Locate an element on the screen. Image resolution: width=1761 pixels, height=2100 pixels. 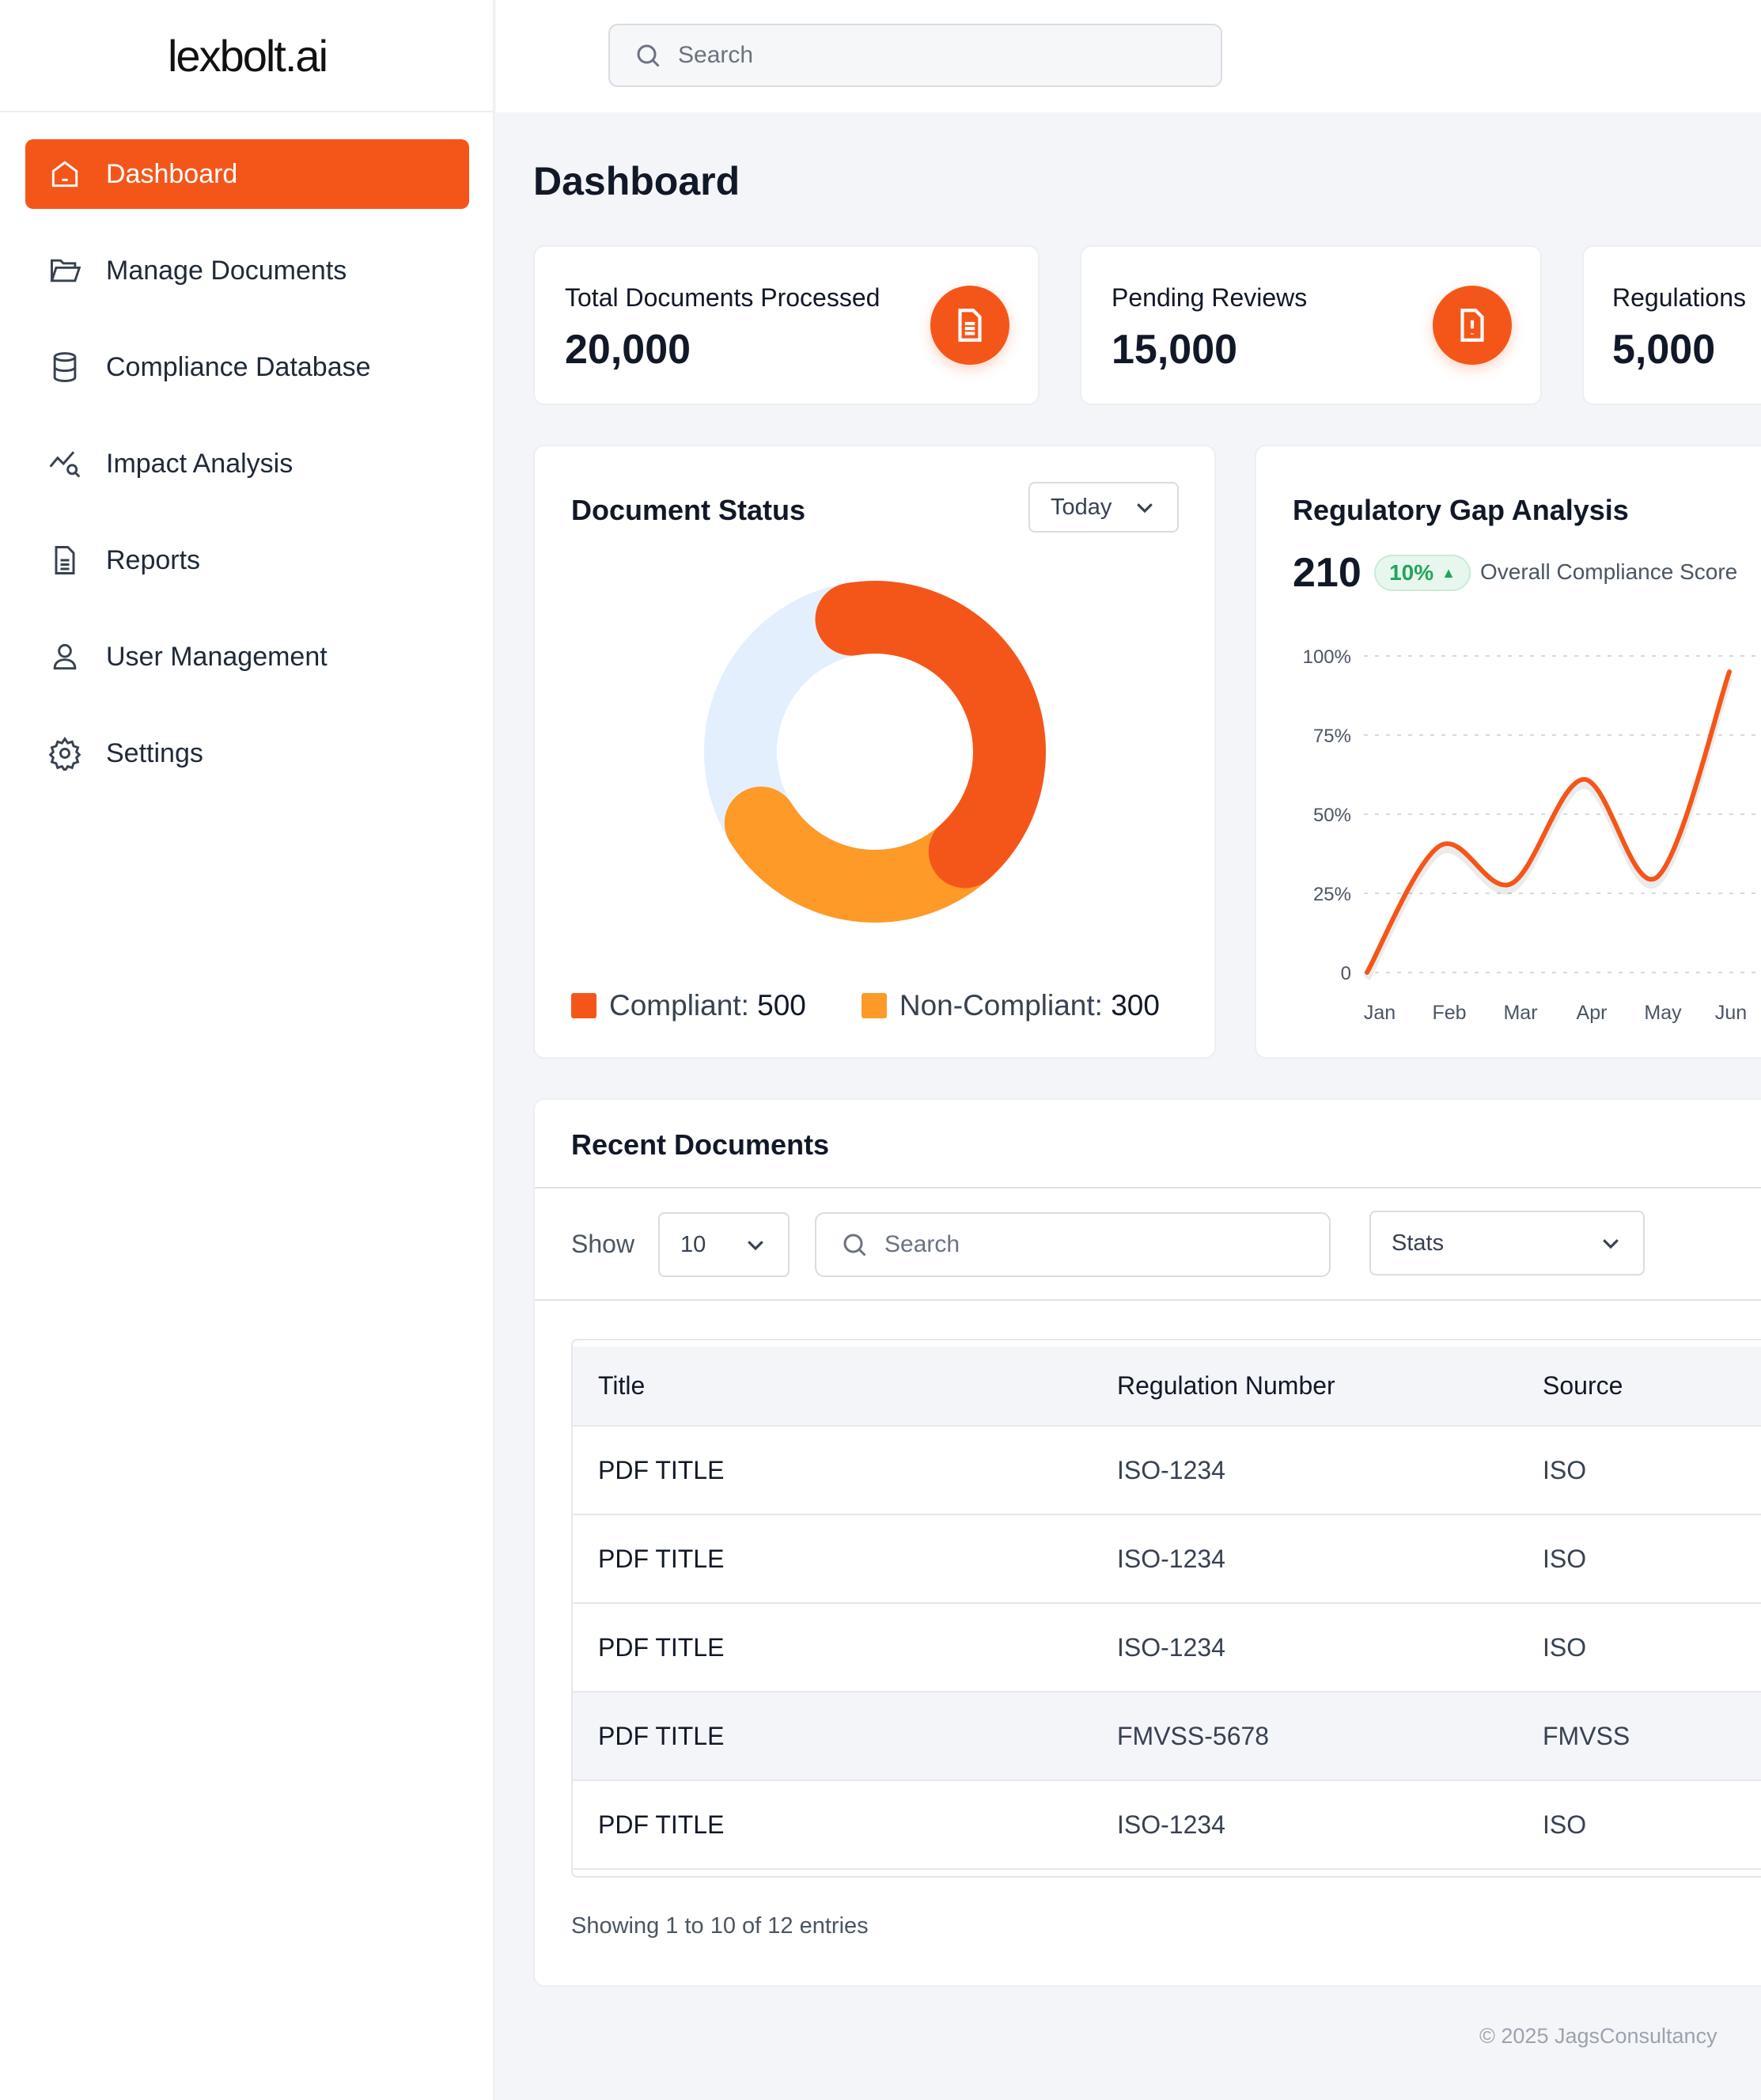
stat-value: 15,000 is located at coordinates (1175, 350).